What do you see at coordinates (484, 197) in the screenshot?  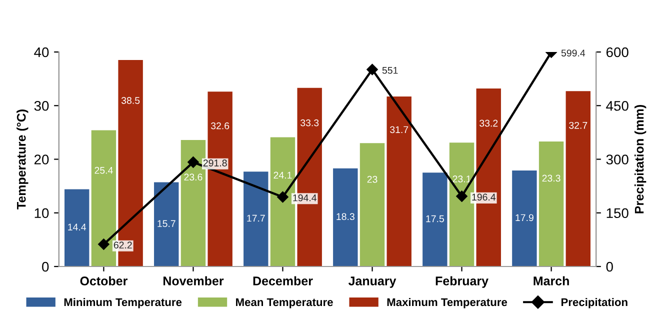 I see `data-label: 196.4` at bounding box center [484, 197].